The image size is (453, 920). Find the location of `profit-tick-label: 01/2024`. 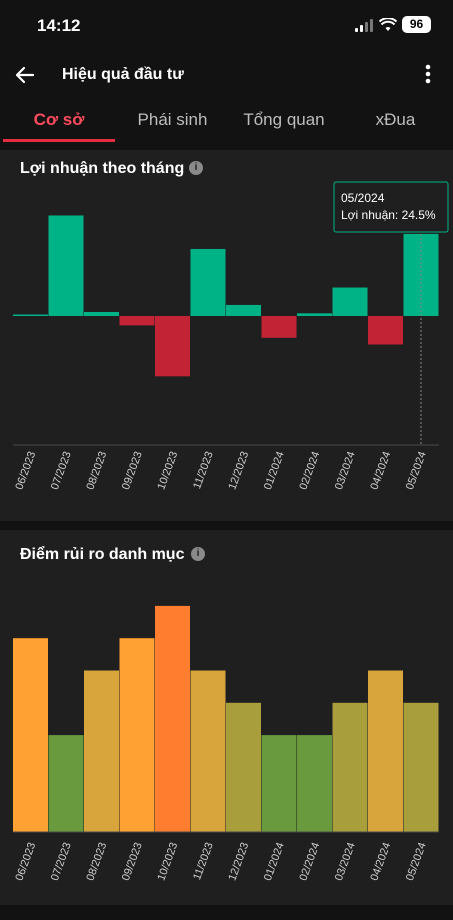

profit-tick-label: 01/2024 is located at coordinates (274, 470).